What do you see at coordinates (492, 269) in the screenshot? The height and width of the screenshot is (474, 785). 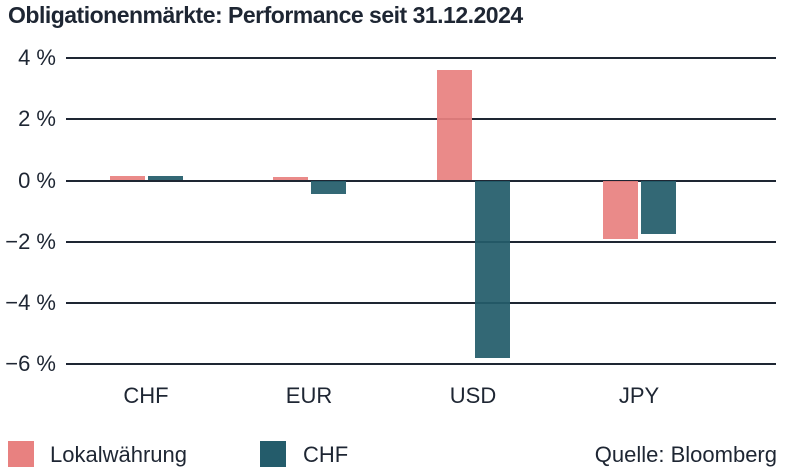 I see `bar-usd-chf` at bounding box center [492, 269].